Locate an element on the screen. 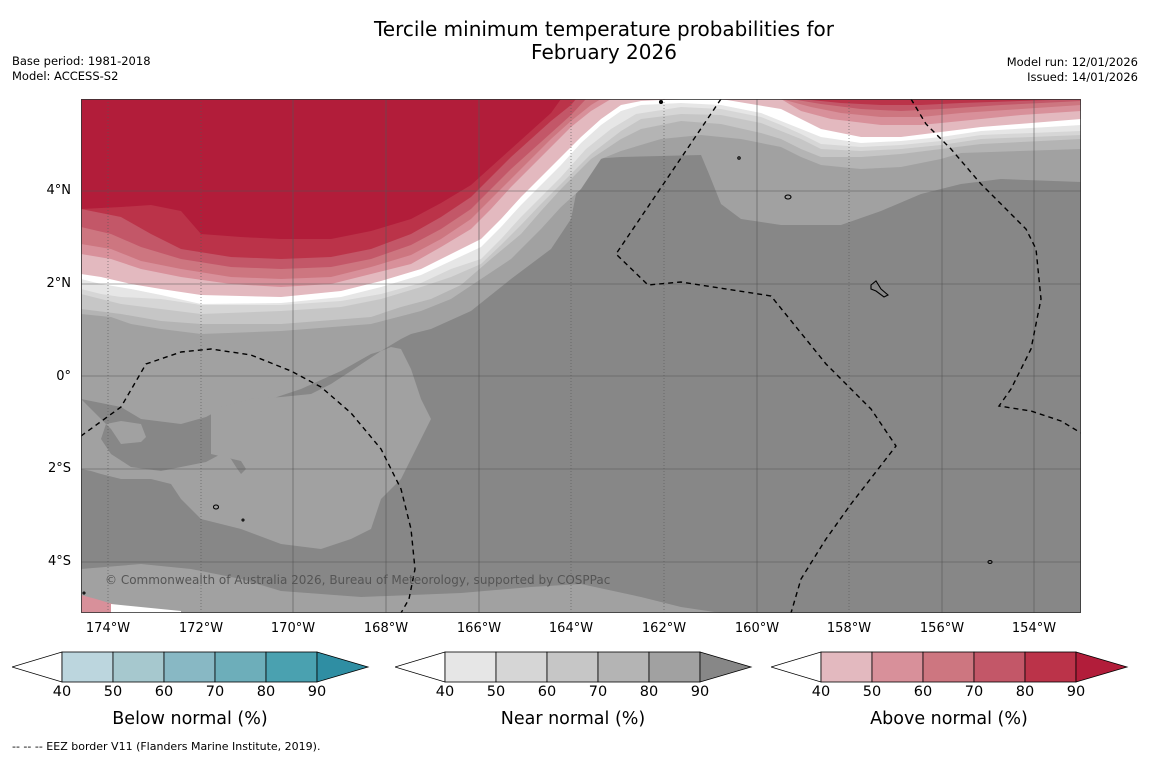  near-normal-tick-40: 40 is located at coordinates (445, 692).